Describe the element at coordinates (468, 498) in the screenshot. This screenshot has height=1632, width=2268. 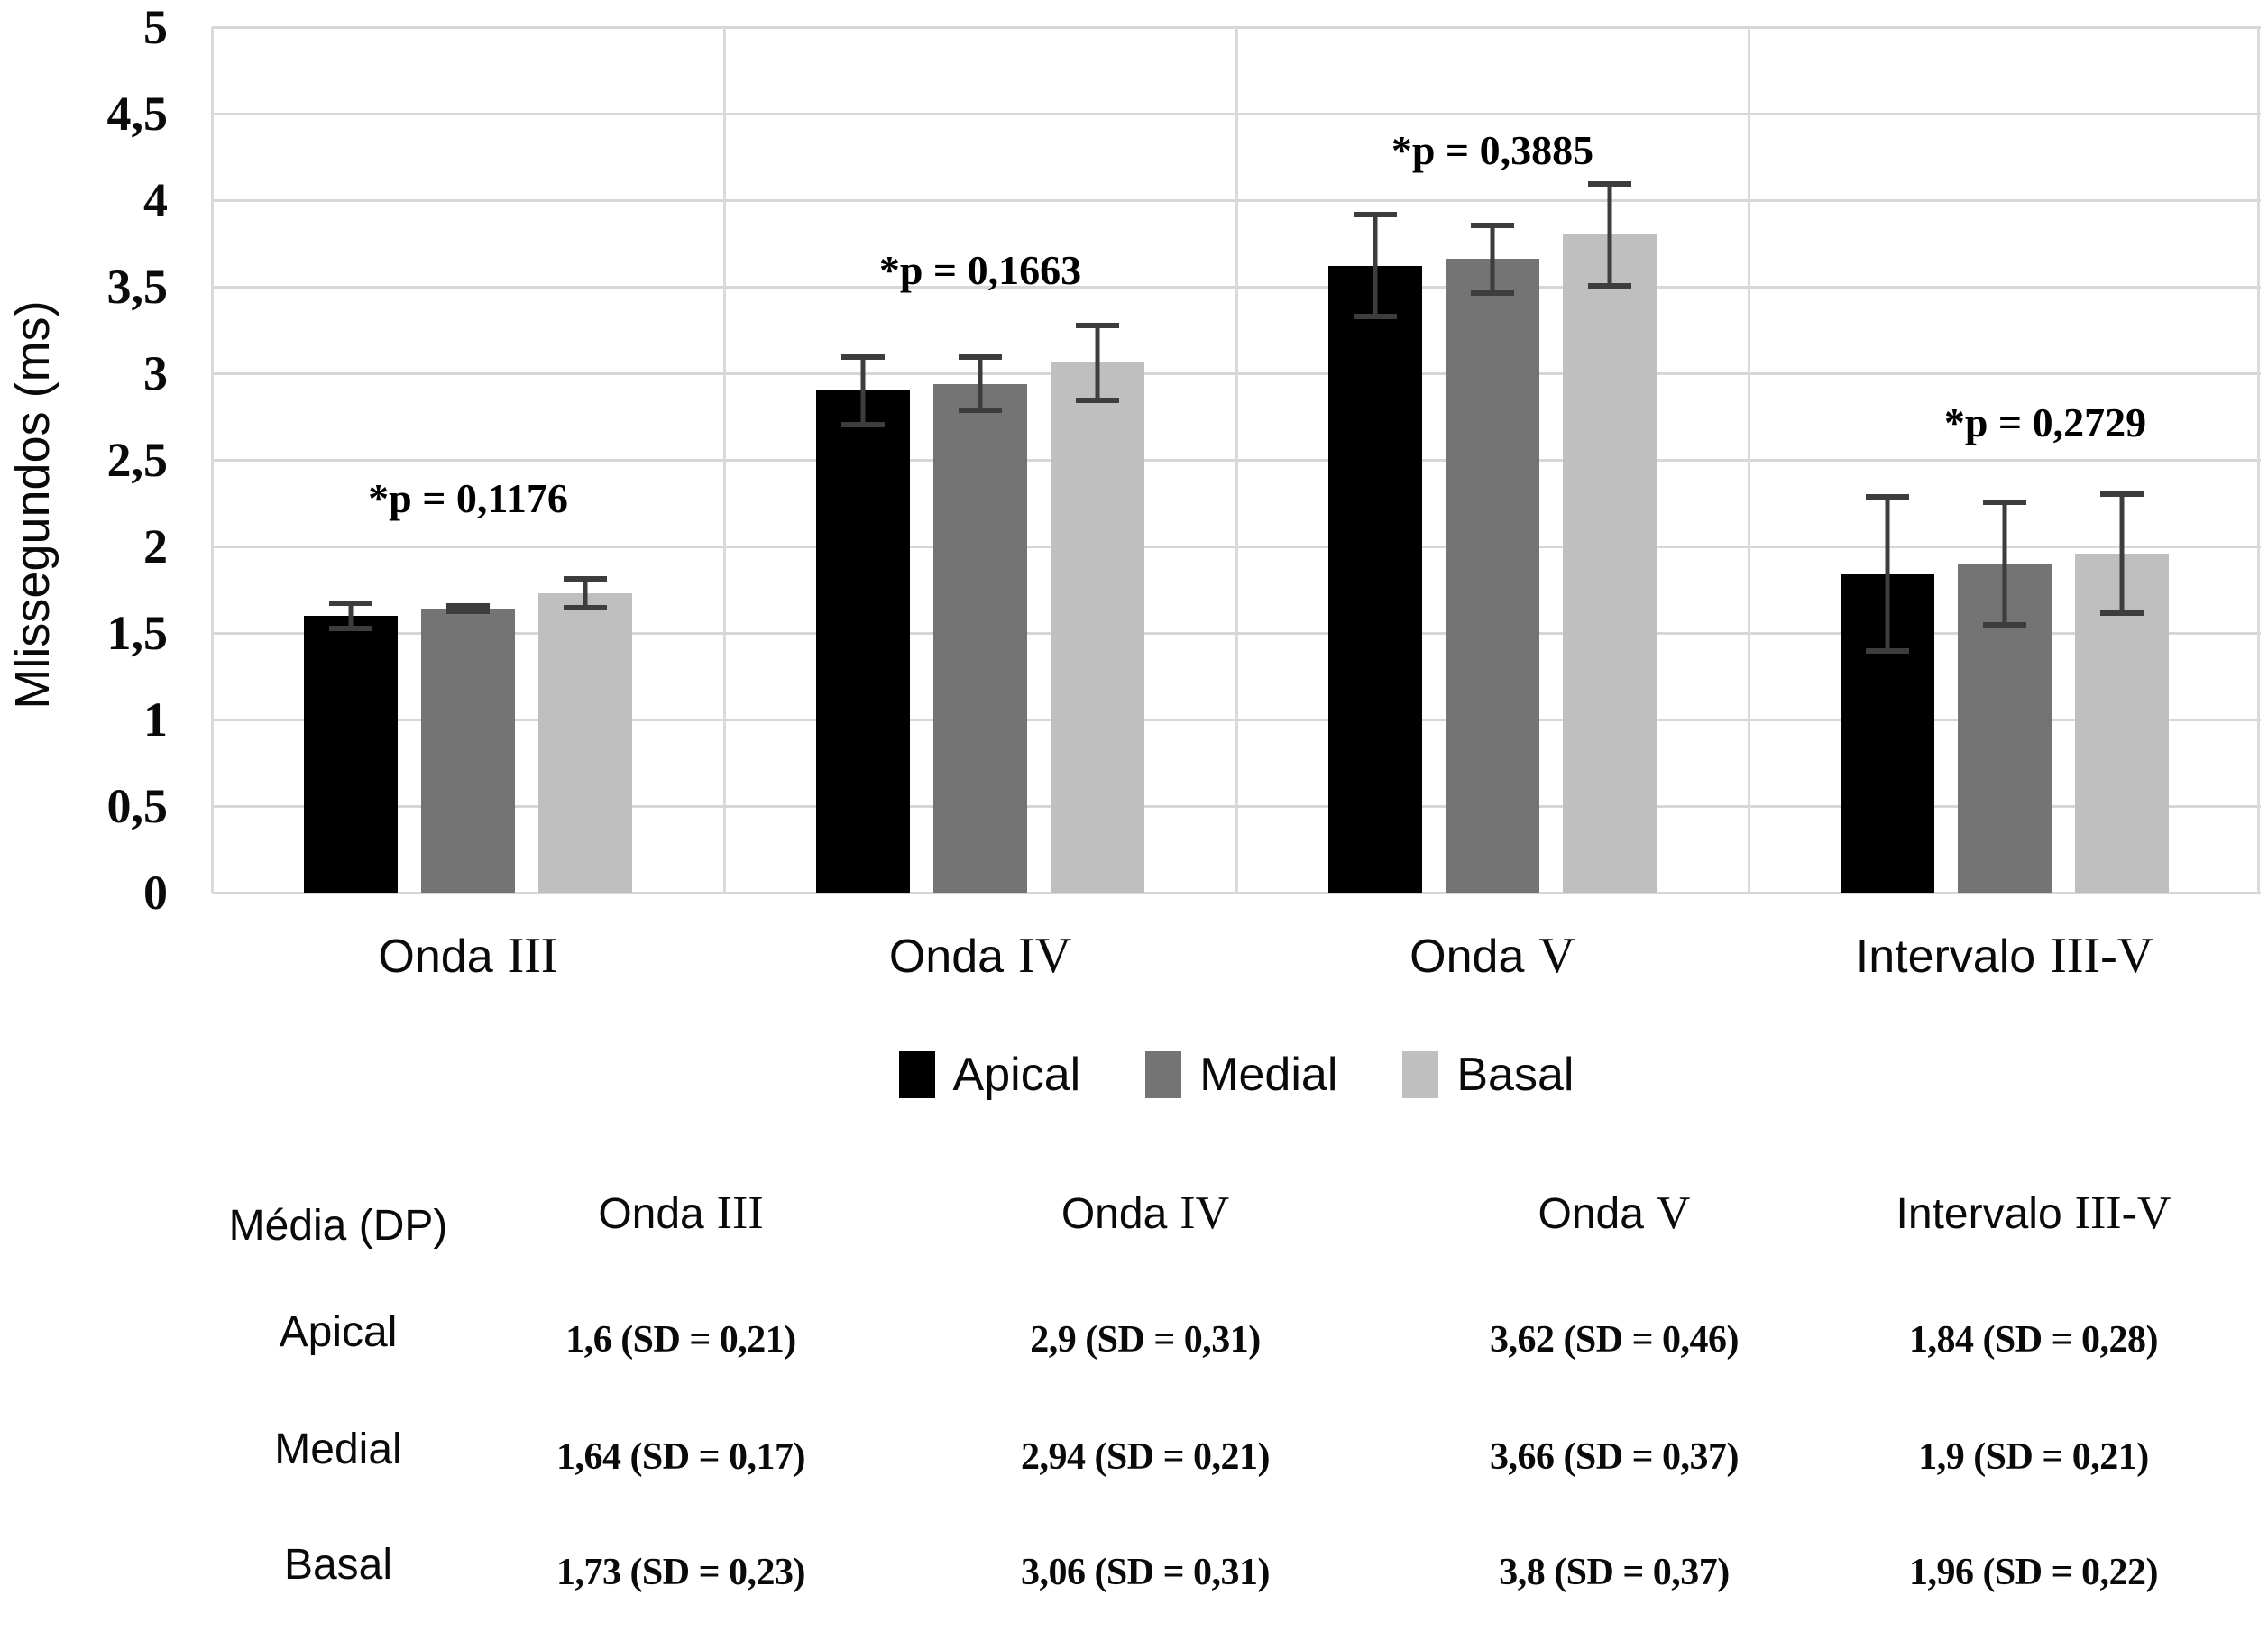
I see `p-value-label: *p = 0,1176` at that location.